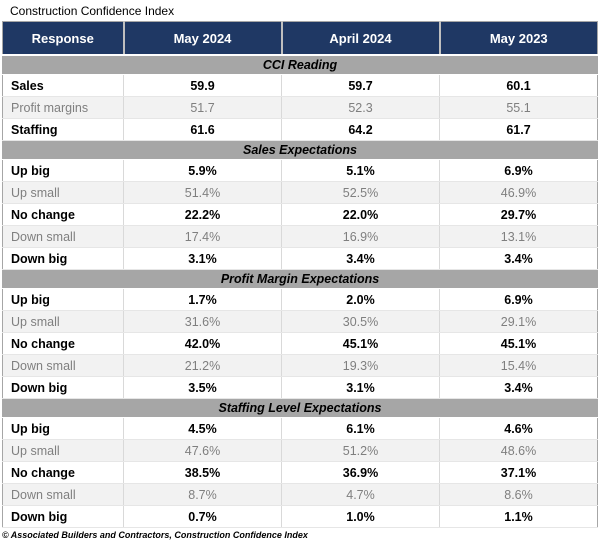  I want to click on row-value: 55.1, so click(518, 107).